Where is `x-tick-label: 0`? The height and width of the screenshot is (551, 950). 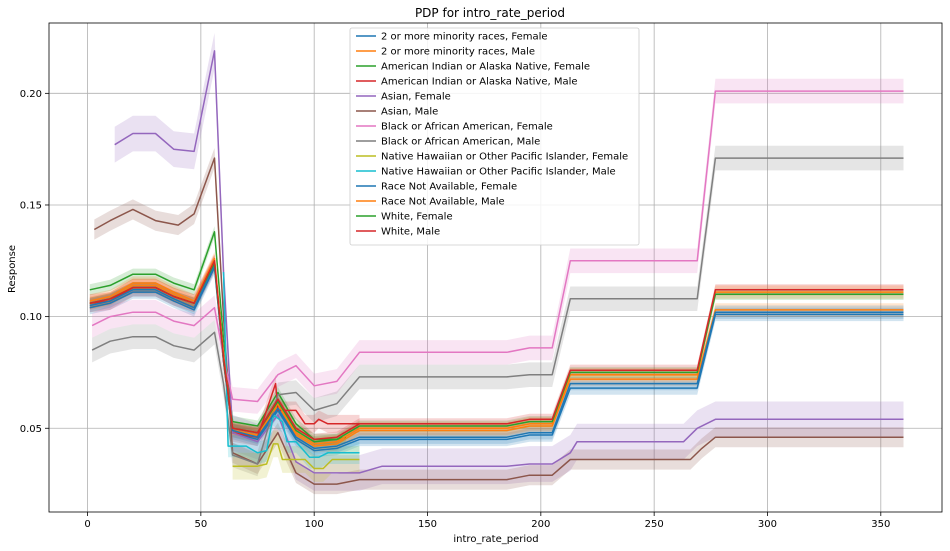
x-tick-label: 0 is located at coordinates (87, 524).